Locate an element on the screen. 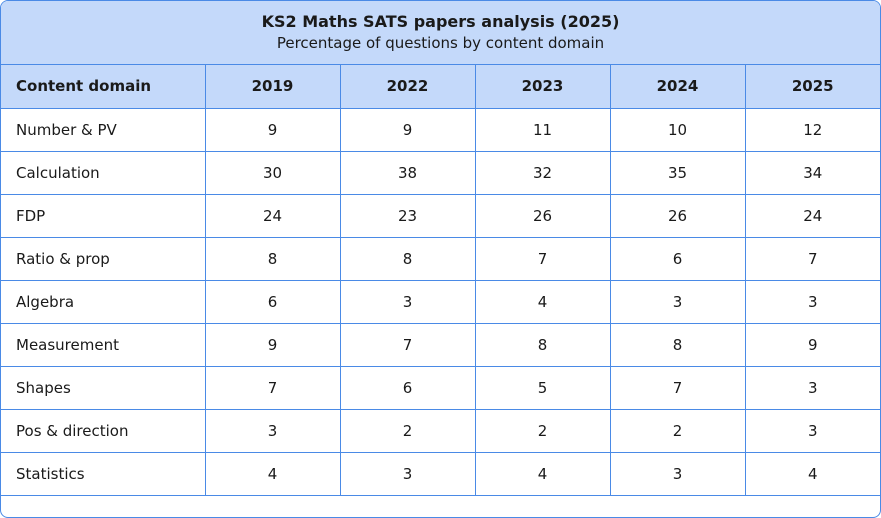 This screenshot has width=881, height=518. cell: 23 is located at coordinates (407, 215).